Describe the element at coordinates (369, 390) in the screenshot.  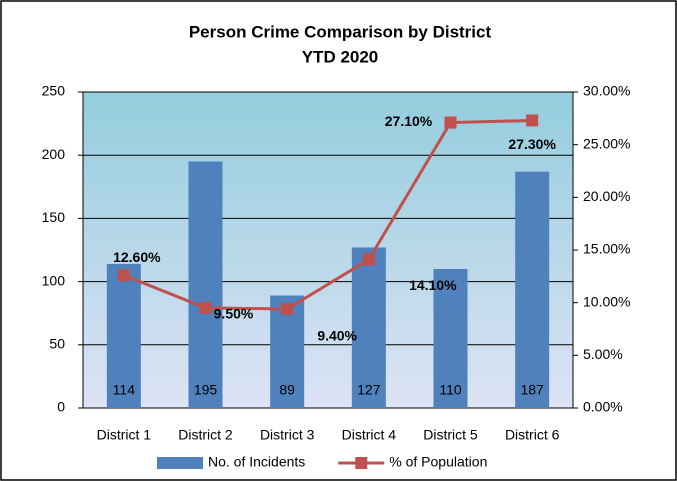
I see `bar-value-label: 127` at that location.